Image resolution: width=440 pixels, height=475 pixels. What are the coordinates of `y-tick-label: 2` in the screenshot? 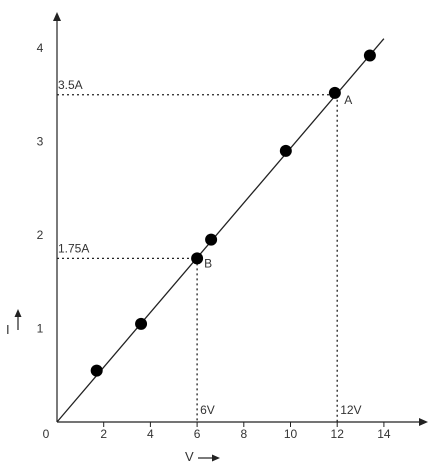 It's located at (40, 235).